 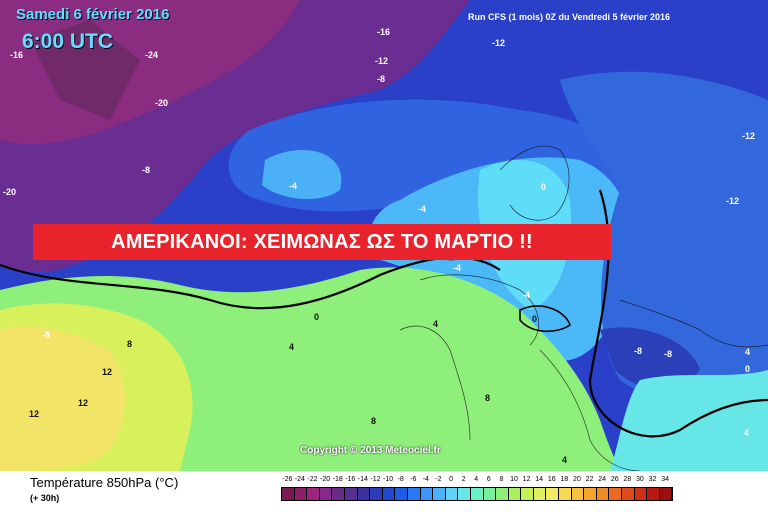 What do you see at coordinates (665, 479) in the screenshot?
I see `scale-tick-label: 34` at bounding box center [665, 479].